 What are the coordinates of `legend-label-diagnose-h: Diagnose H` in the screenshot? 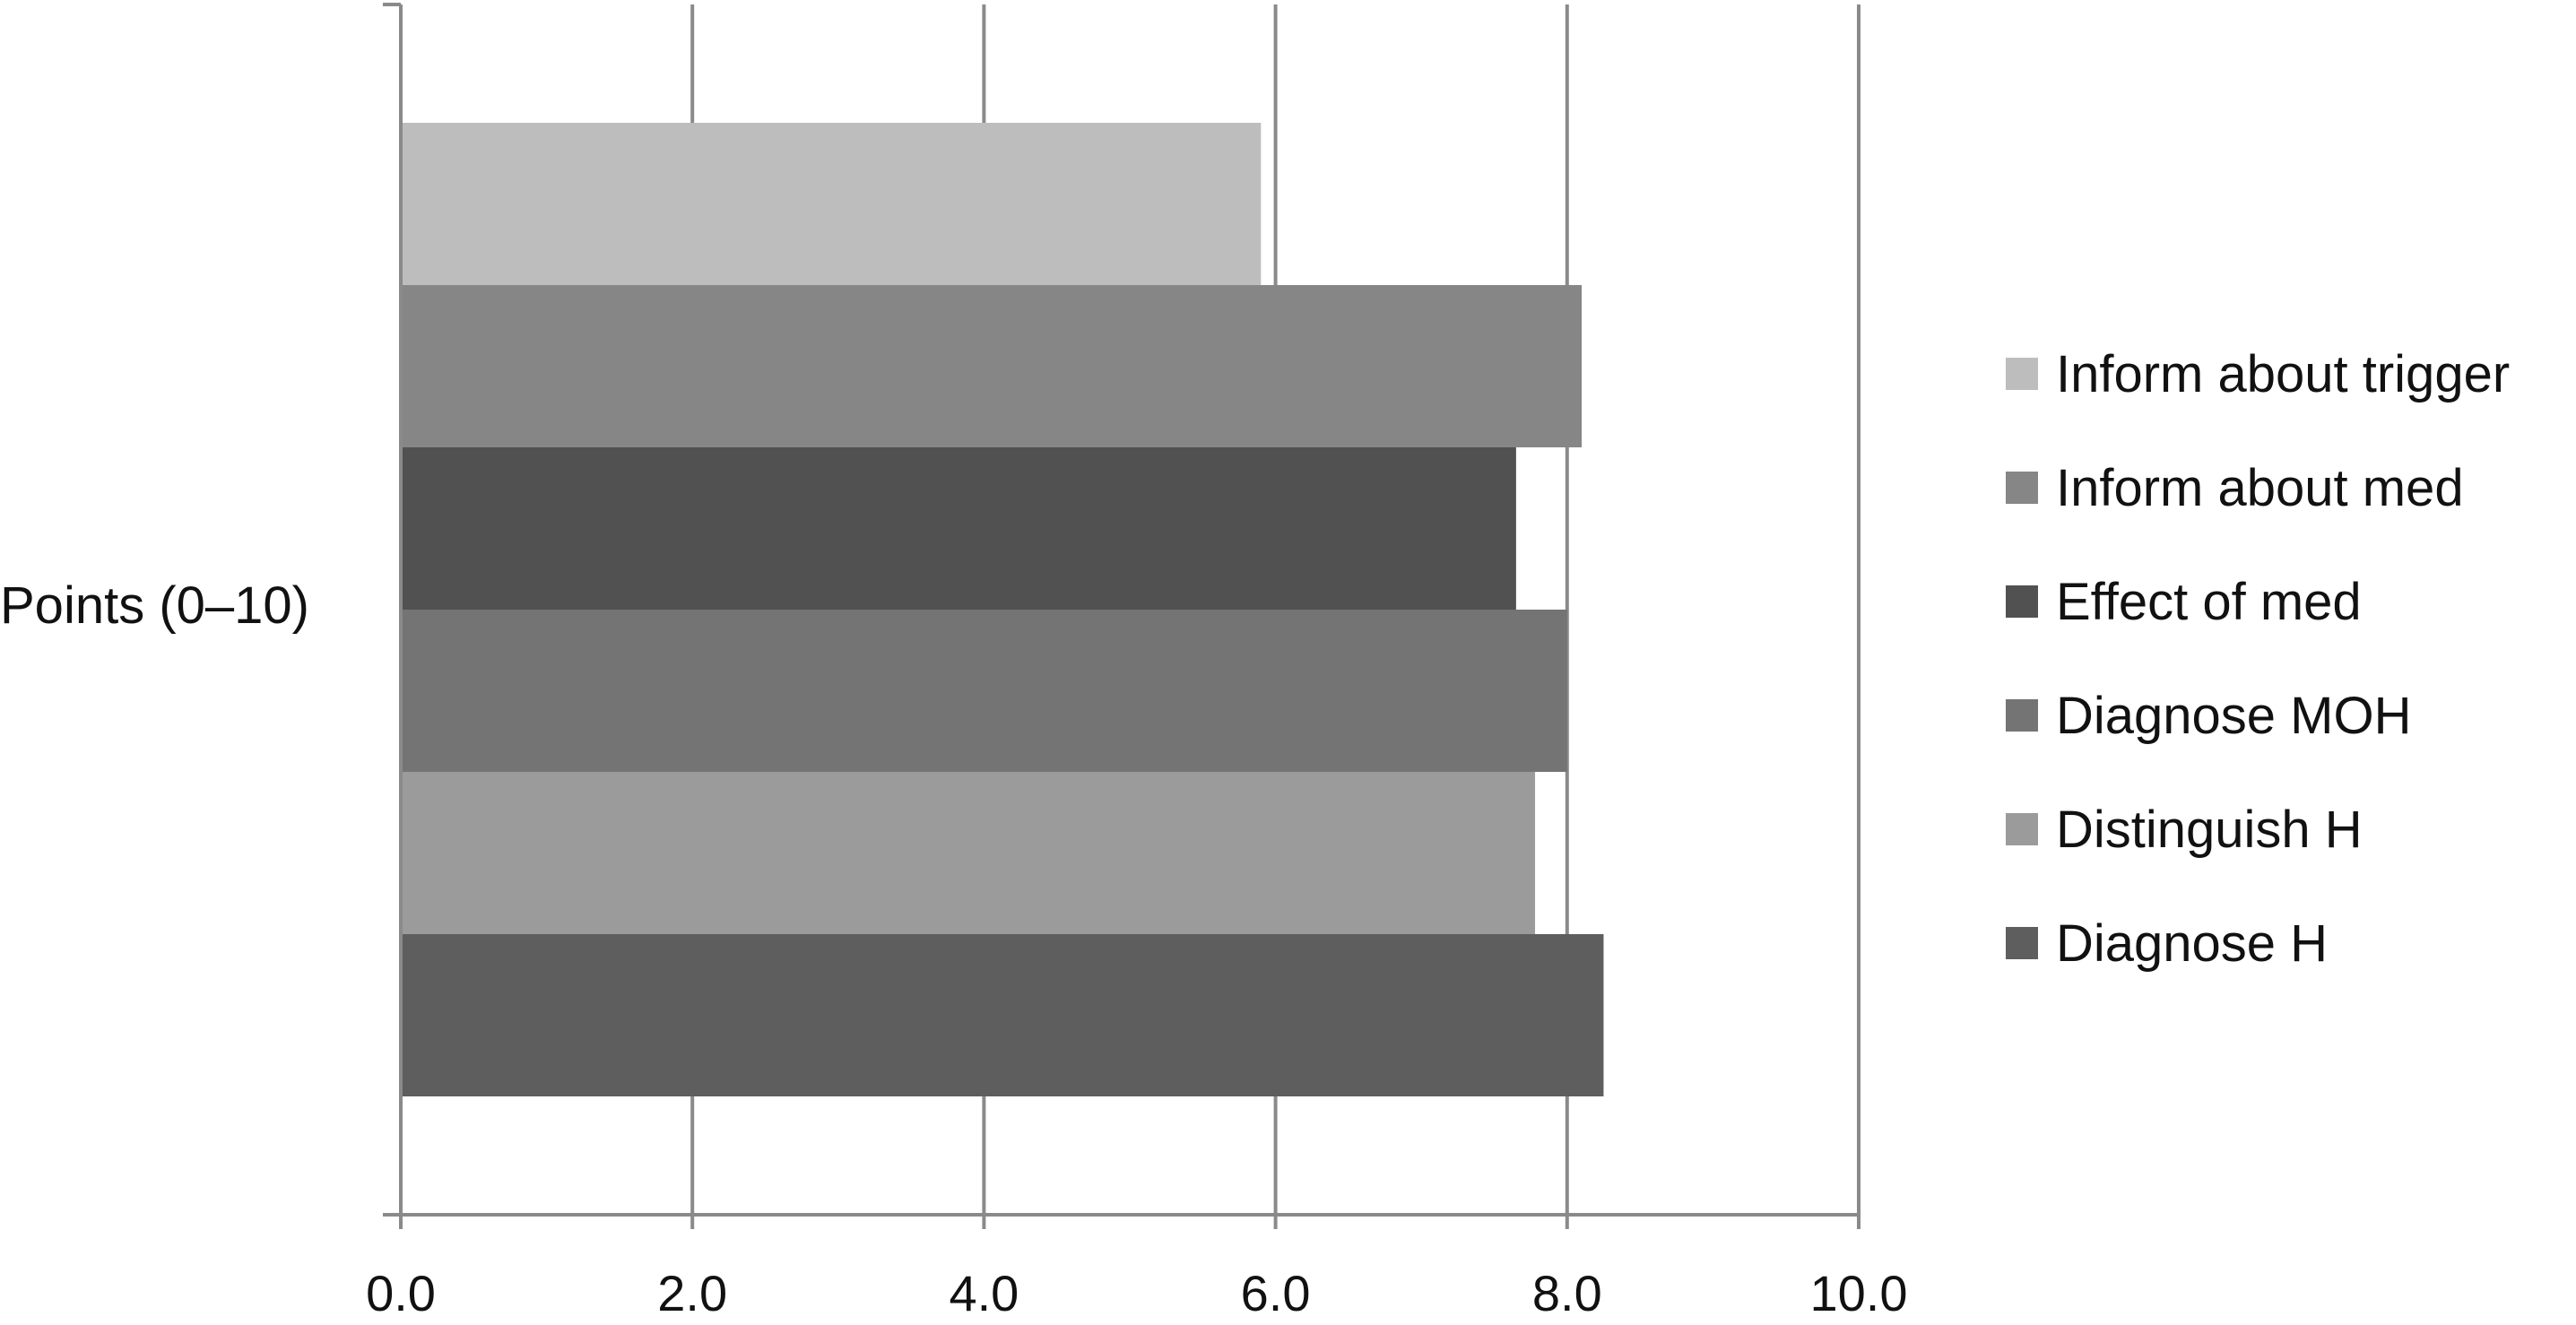 It's located at (2192, 943).